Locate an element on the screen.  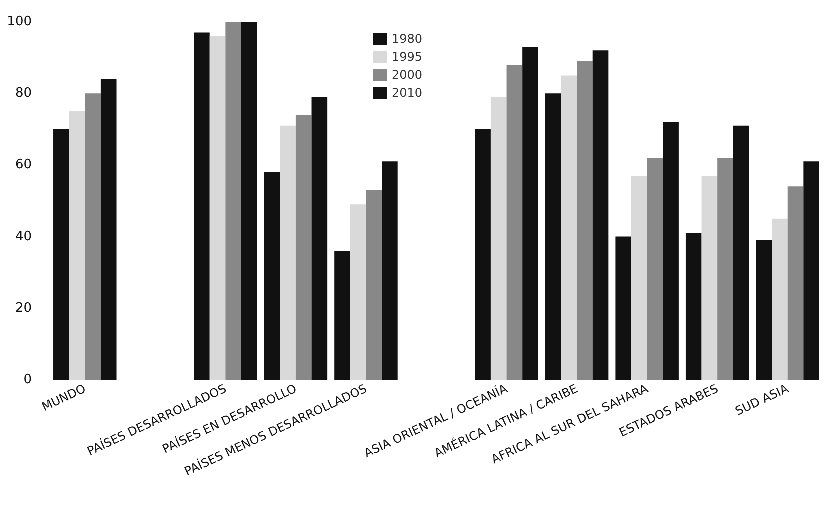
legend-label: 1995 is located at coordinates (407, 57).